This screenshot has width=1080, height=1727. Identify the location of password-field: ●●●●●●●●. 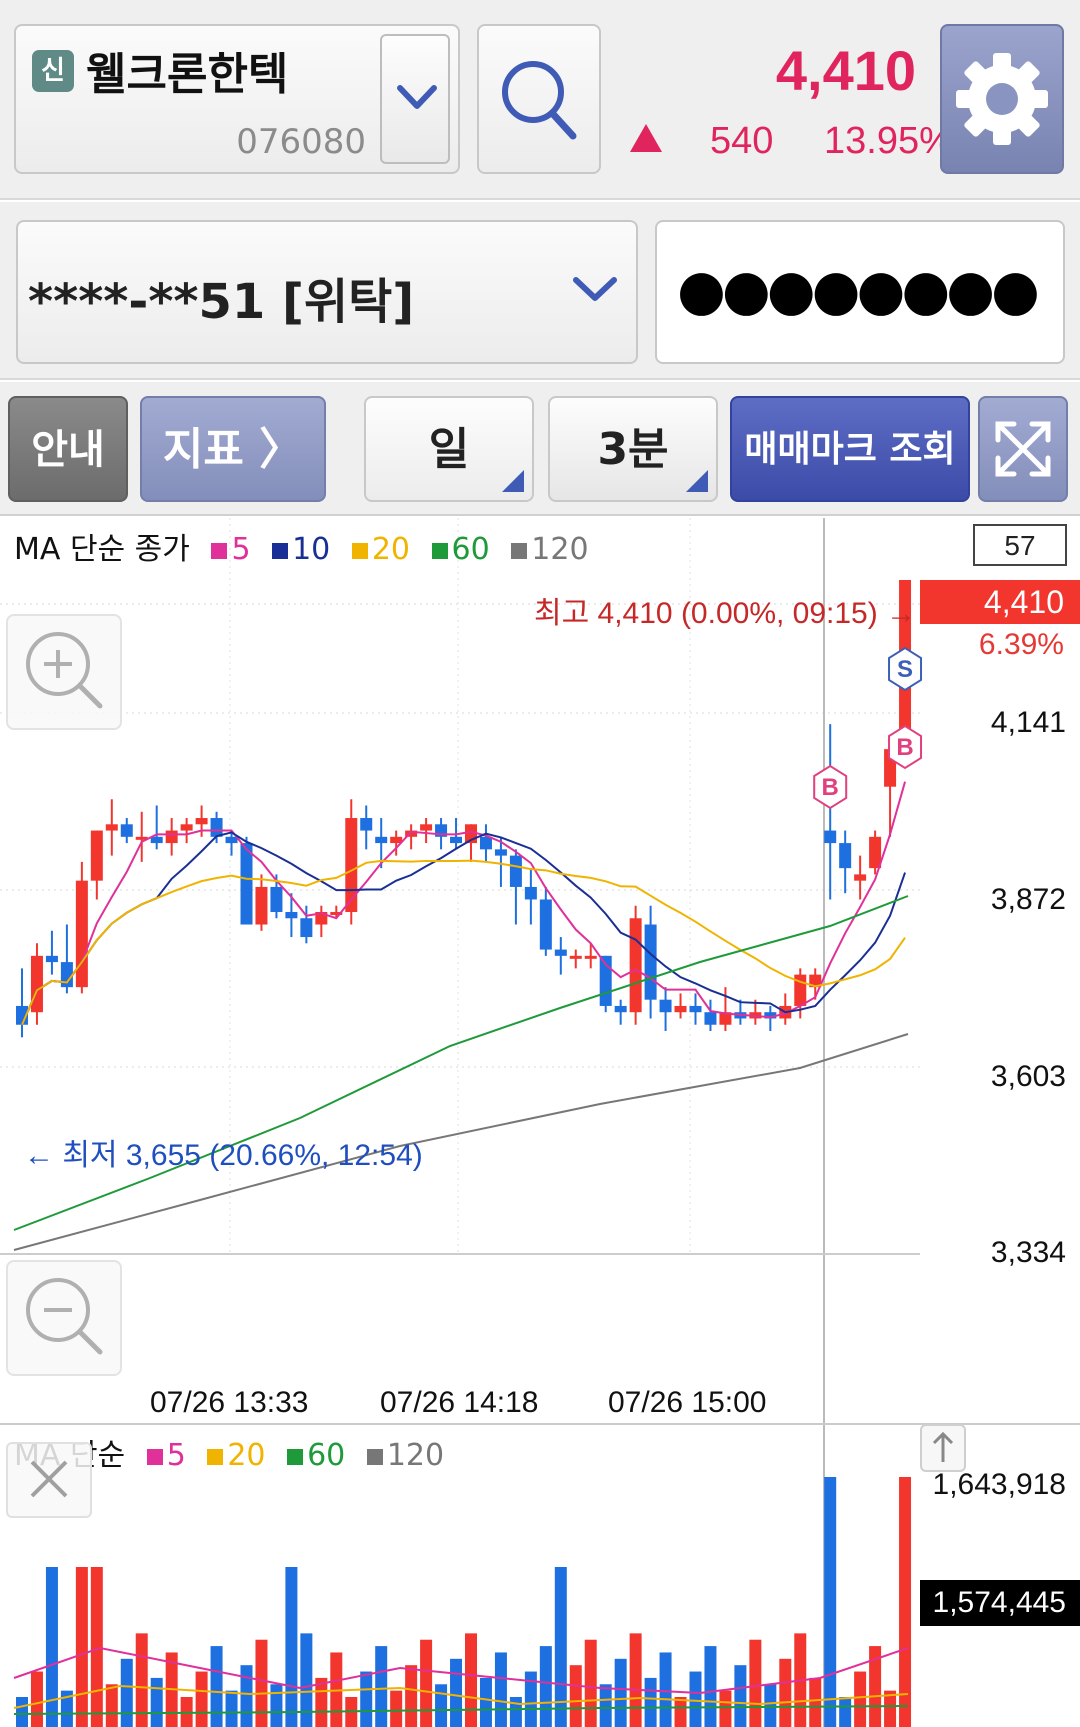
(860, 292).